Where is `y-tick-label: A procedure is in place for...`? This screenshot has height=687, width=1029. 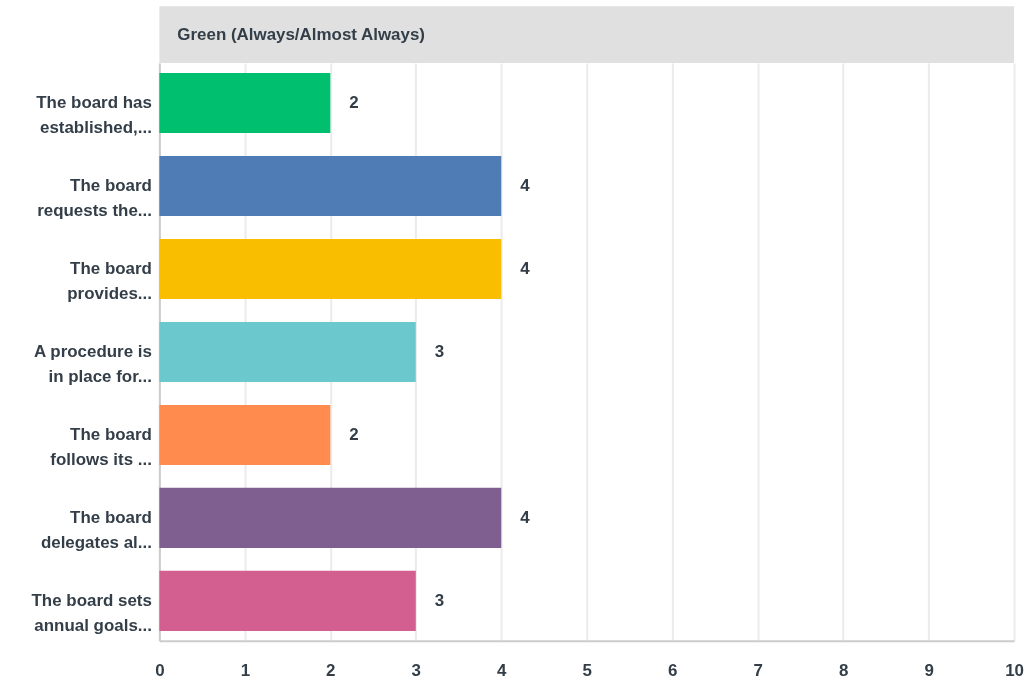
y-tick-label: A procedure is in place for... is located at coordinates (93, 363).